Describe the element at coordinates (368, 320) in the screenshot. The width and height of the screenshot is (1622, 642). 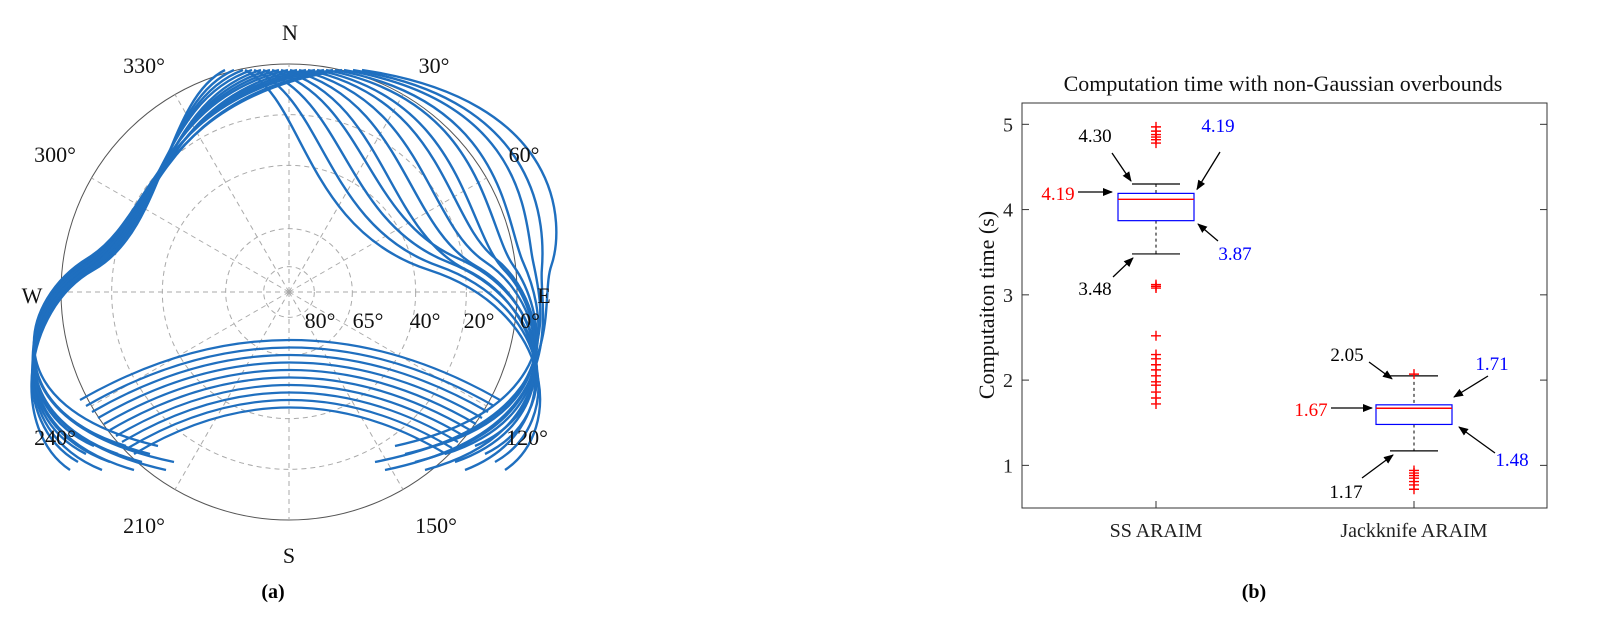
I see `elevation-label-65: 65°` at that location.